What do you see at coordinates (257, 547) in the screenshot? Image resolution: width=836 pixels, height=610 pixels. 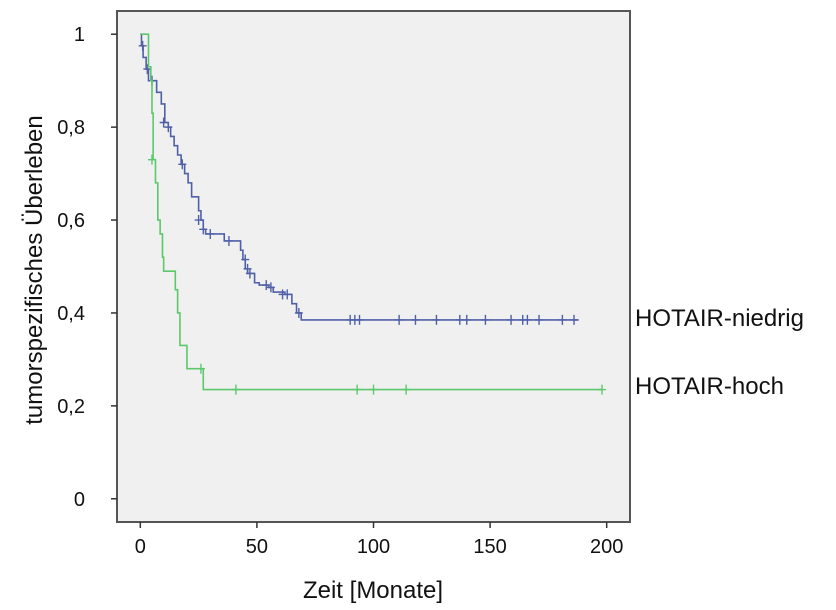 I see `x-tick-label: 50` at bounding box center [257, 547].